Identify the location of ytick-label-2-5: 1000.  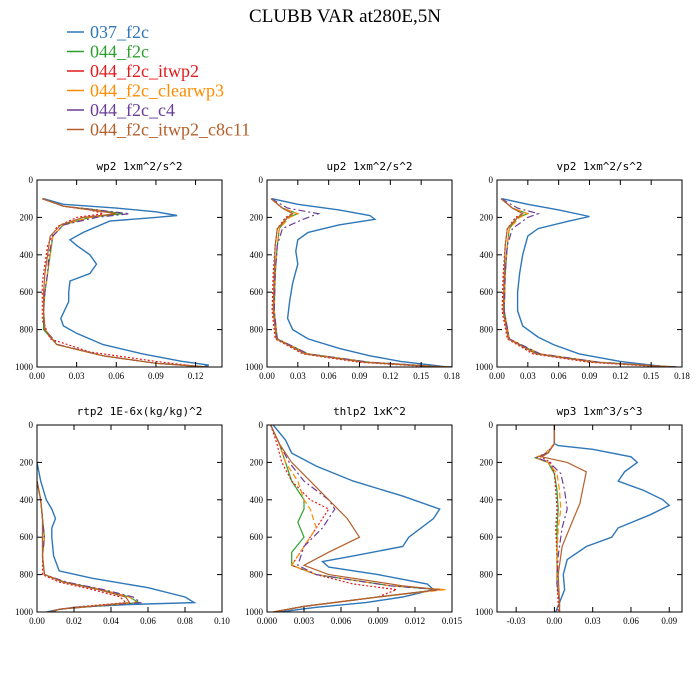
(484, 367).